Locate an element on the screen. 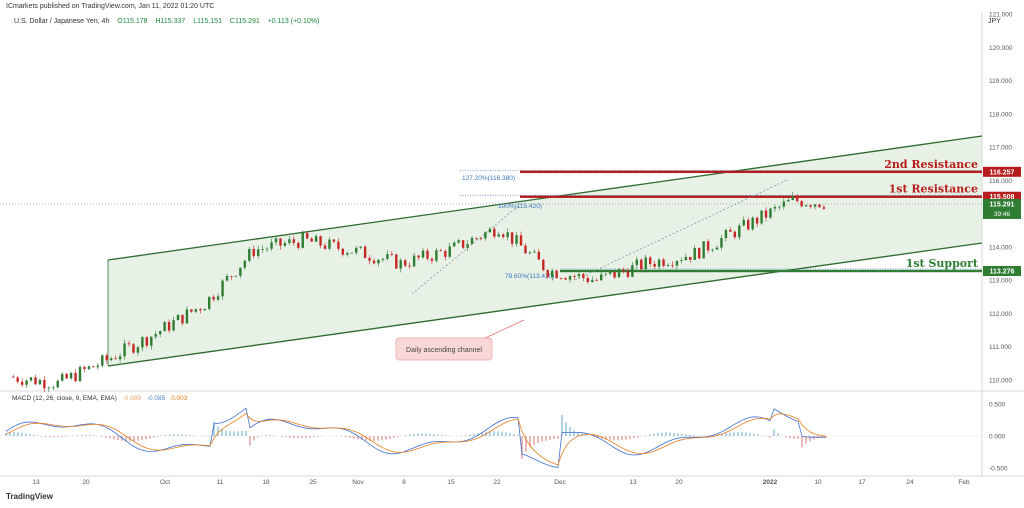 The image size is (1024, 508). time-tick-label: 10 is located at coordinates (818, 482).